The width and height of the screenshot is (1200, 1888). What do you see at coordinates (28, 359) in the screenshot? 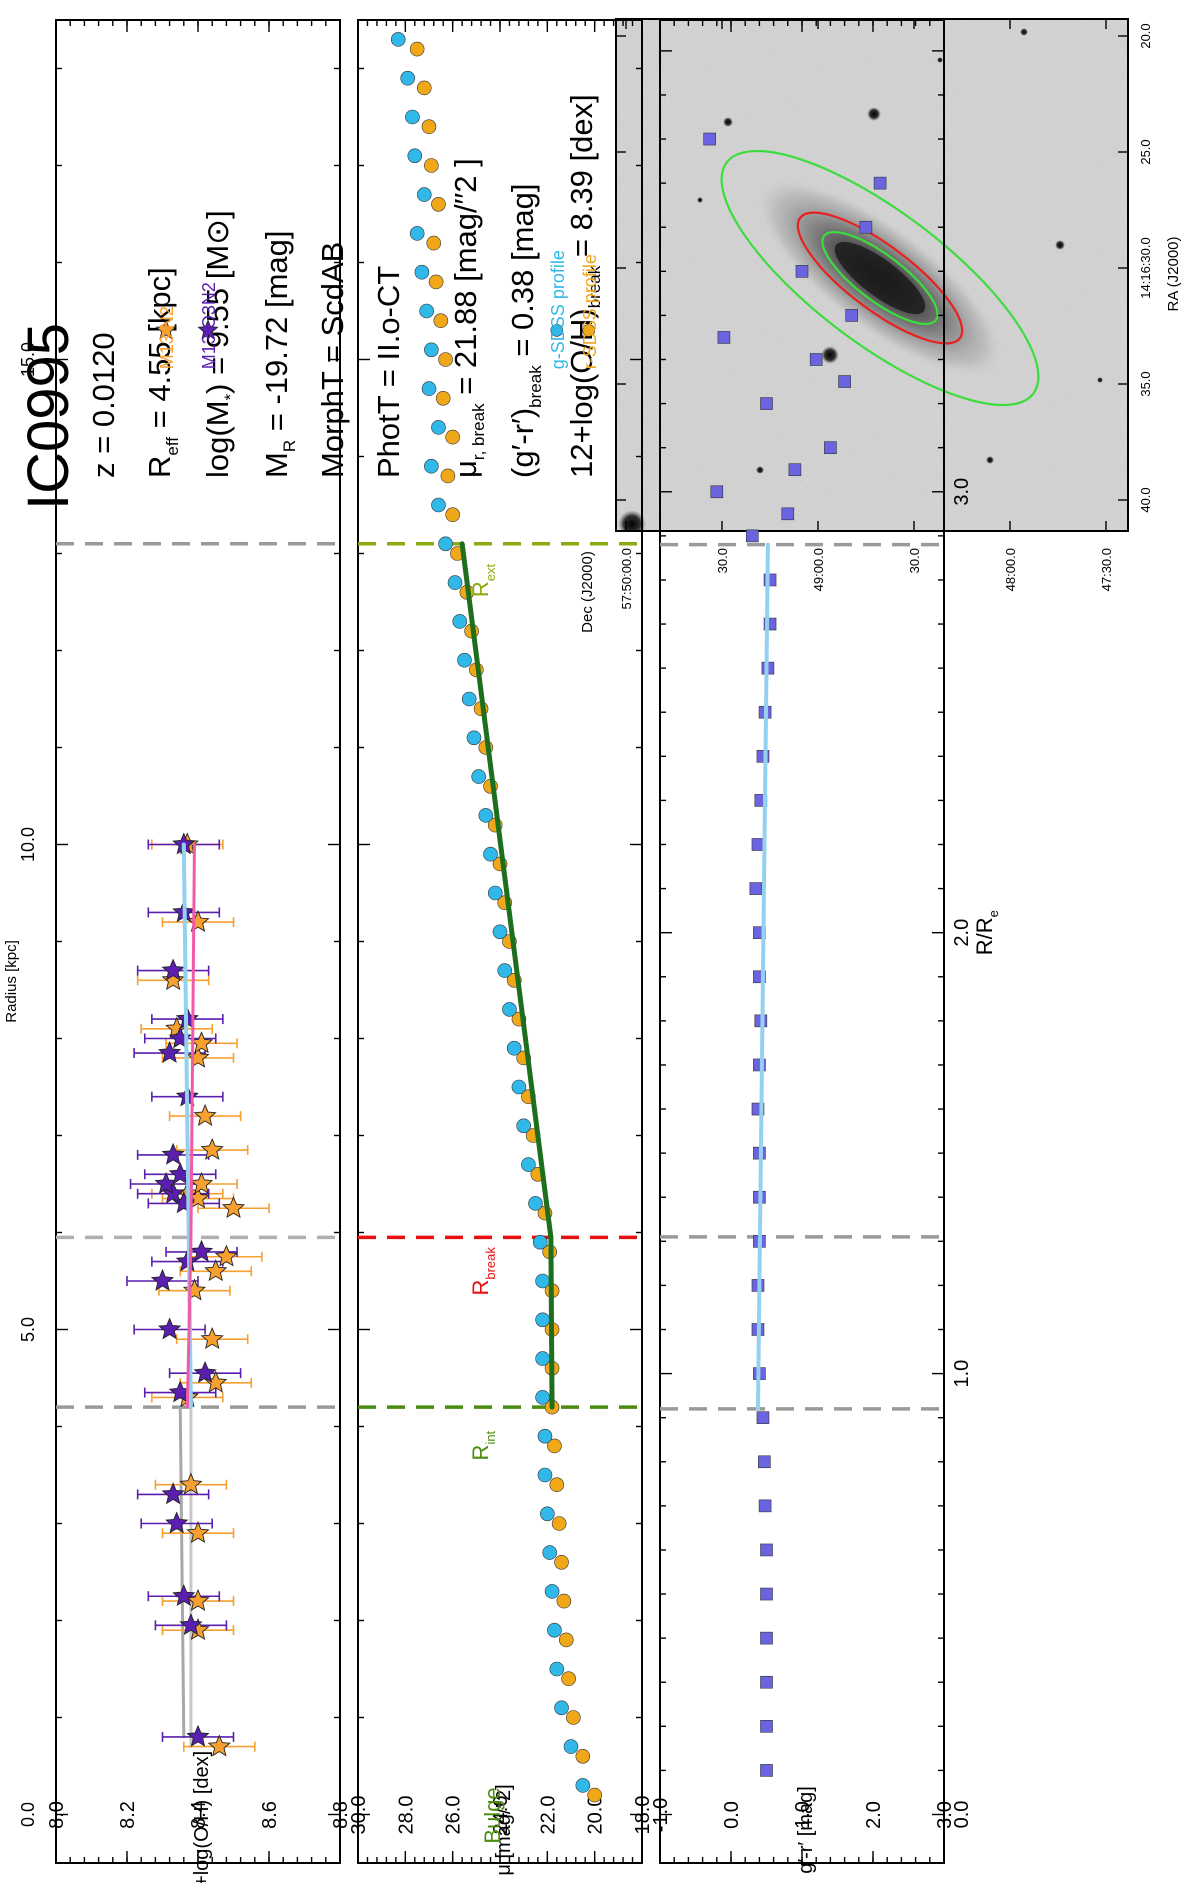
I see `radius-tick-label: 15.0` at bounding box center [28, 359].